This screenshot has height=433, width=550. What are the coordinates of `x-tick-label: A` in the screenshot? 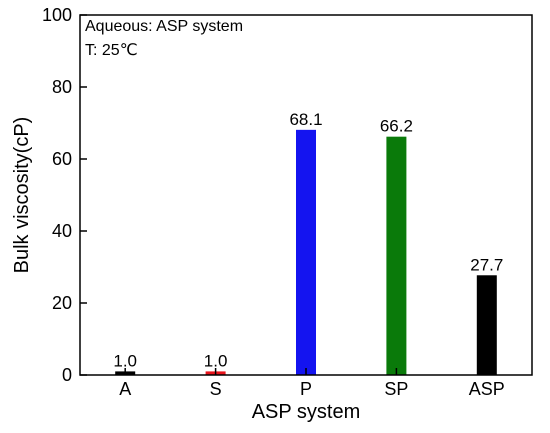 It's located at (125, 389).